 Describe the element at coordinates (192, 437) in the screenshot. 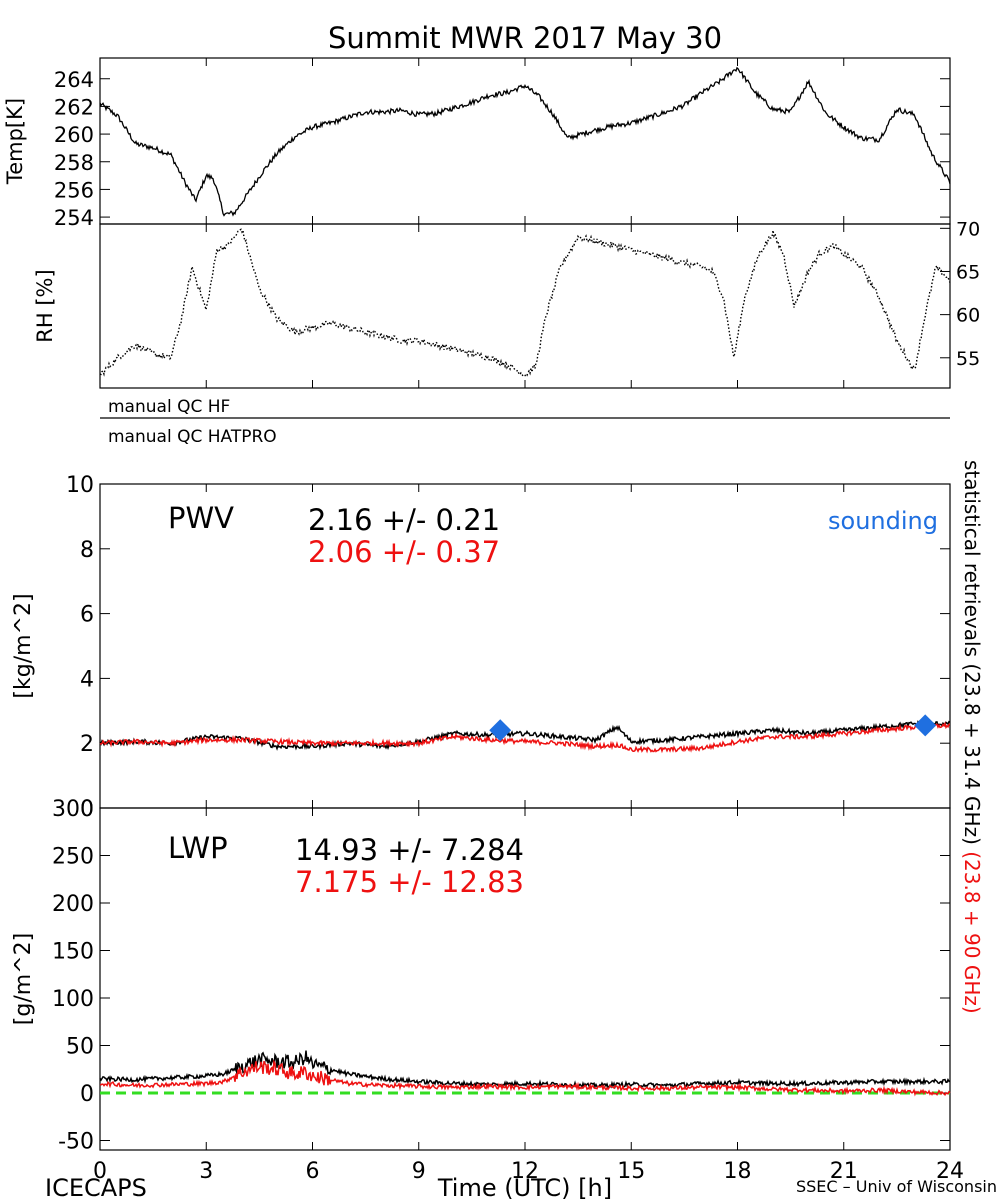

I see `qc-label-hatpro: manual QC HATPRO` at that location.